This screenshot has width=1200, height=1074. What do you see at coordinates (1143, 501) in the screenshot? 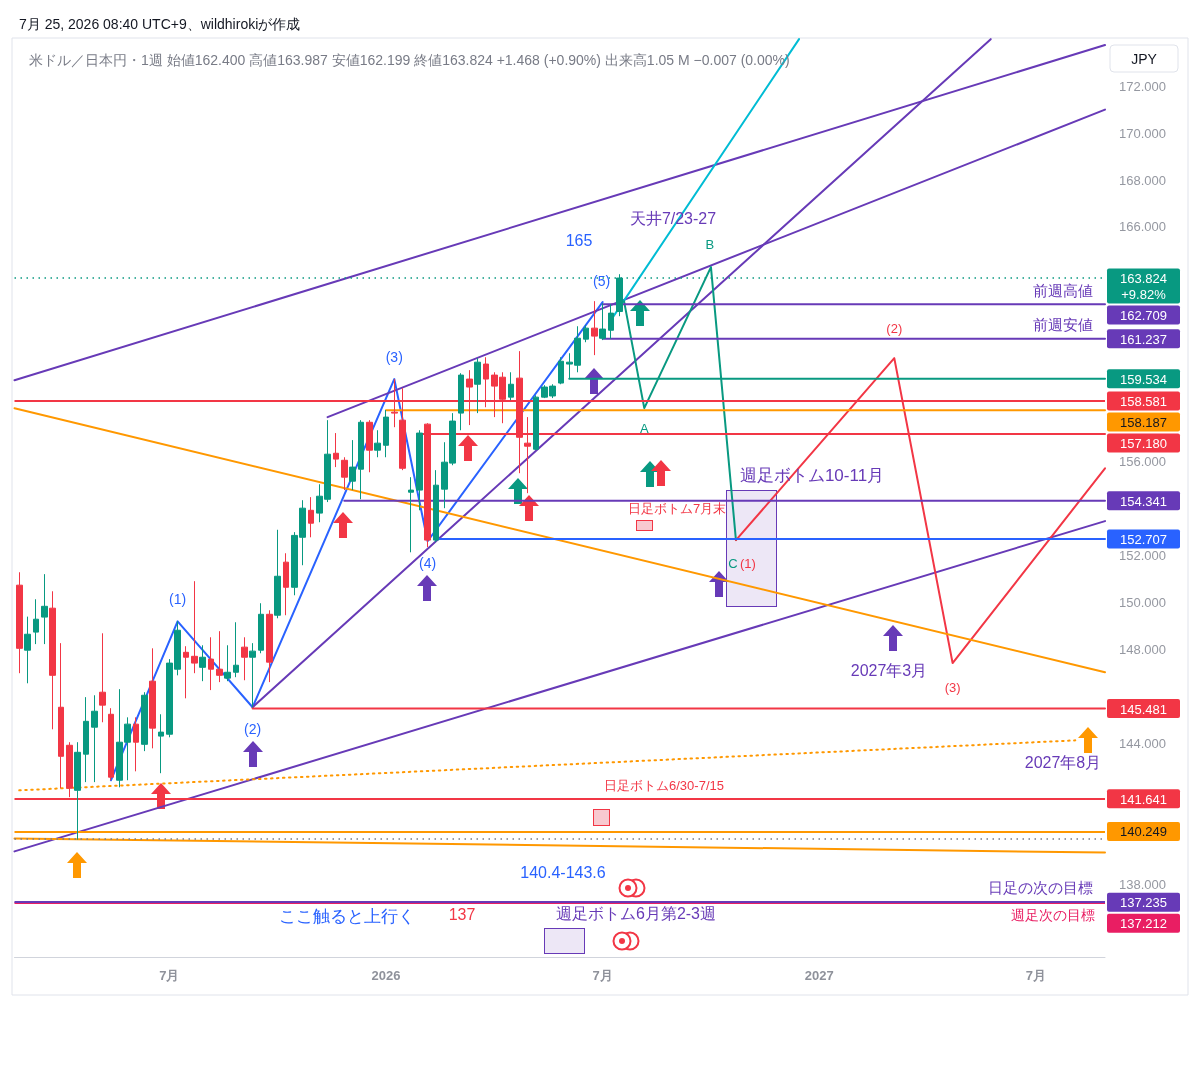
I see `data-label: 154.341` at bounding box center [1143, 501].